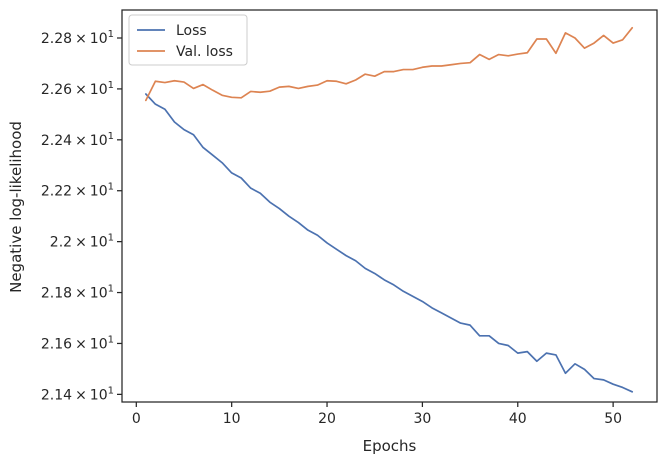  Describe the element at coordinates (232, 419) in the screenshot. I see `x-tick-label: 10` at that location.